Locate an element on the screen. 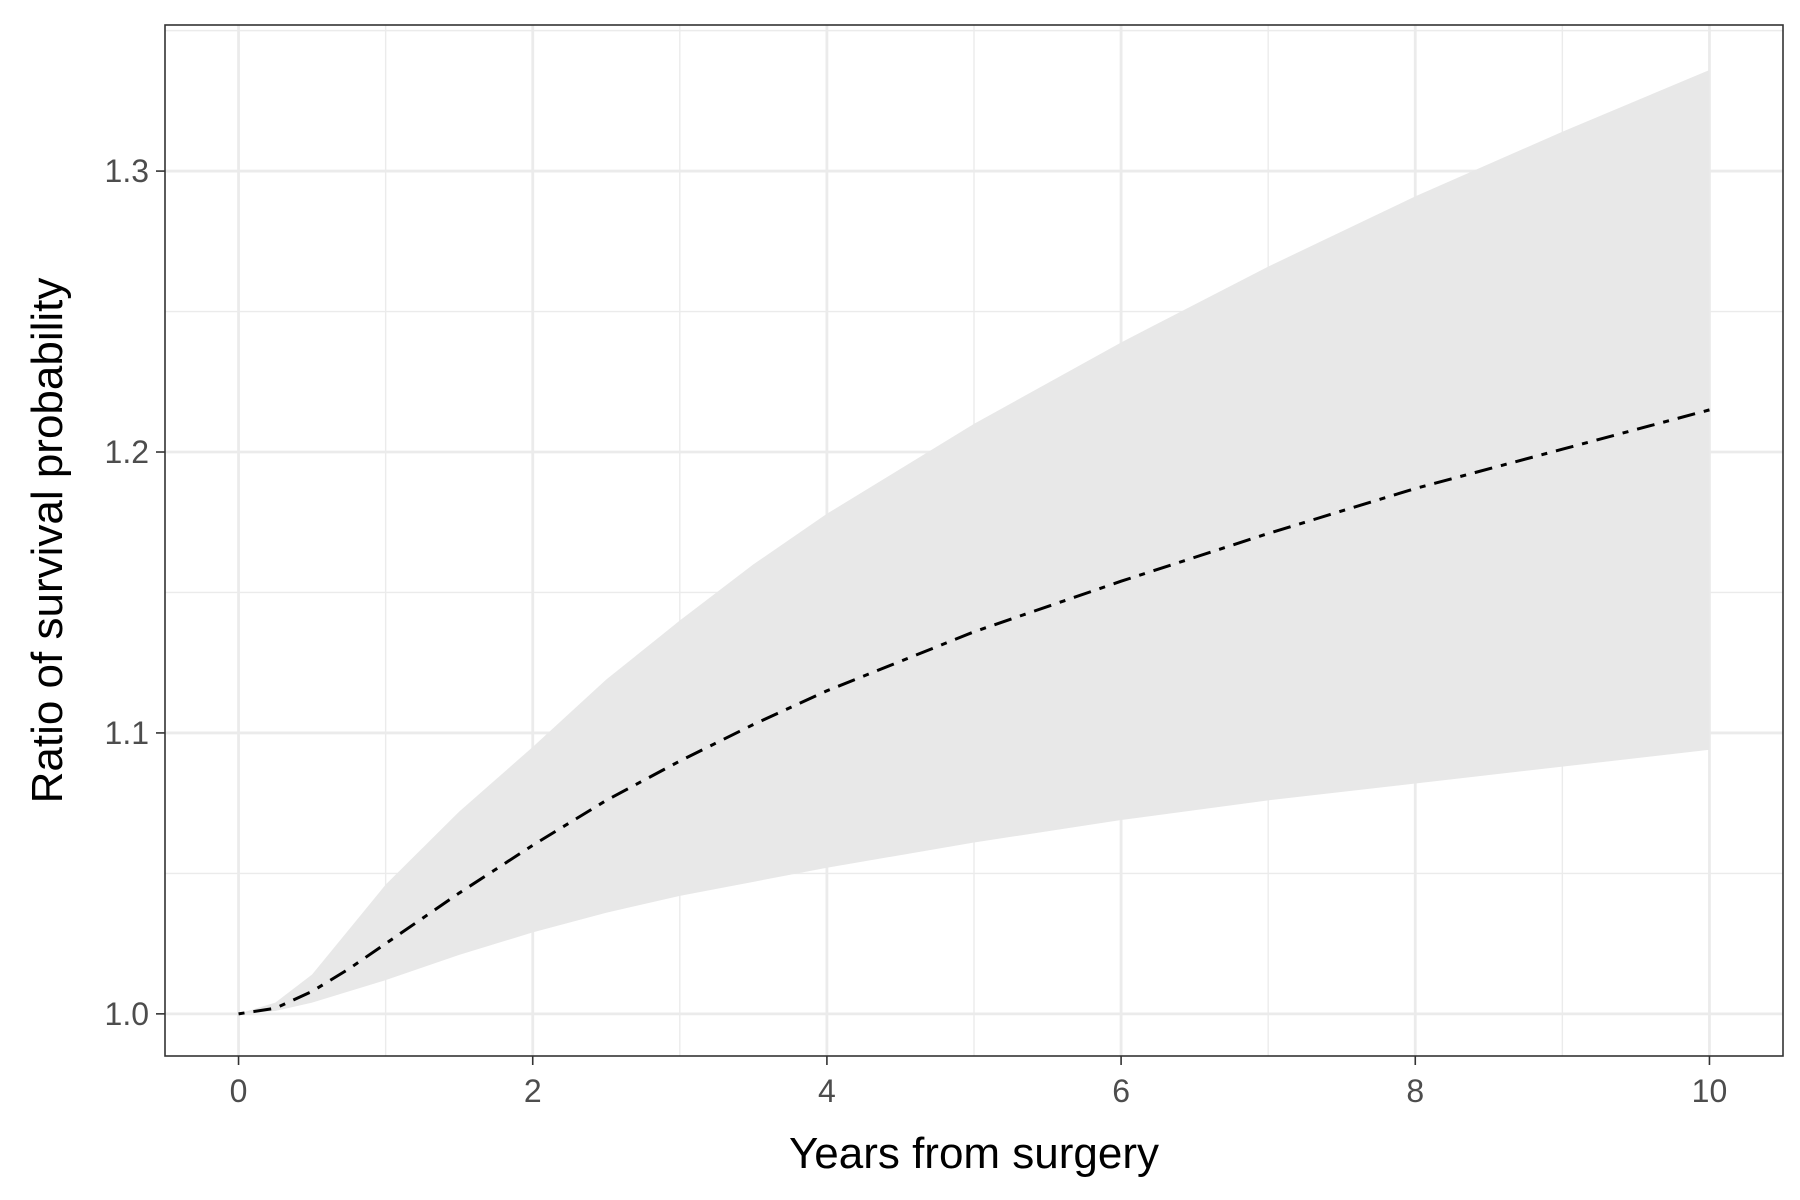 The image size is (1800, 1200). x-tick-label: 6 is located at coordinates (1121, 1091).